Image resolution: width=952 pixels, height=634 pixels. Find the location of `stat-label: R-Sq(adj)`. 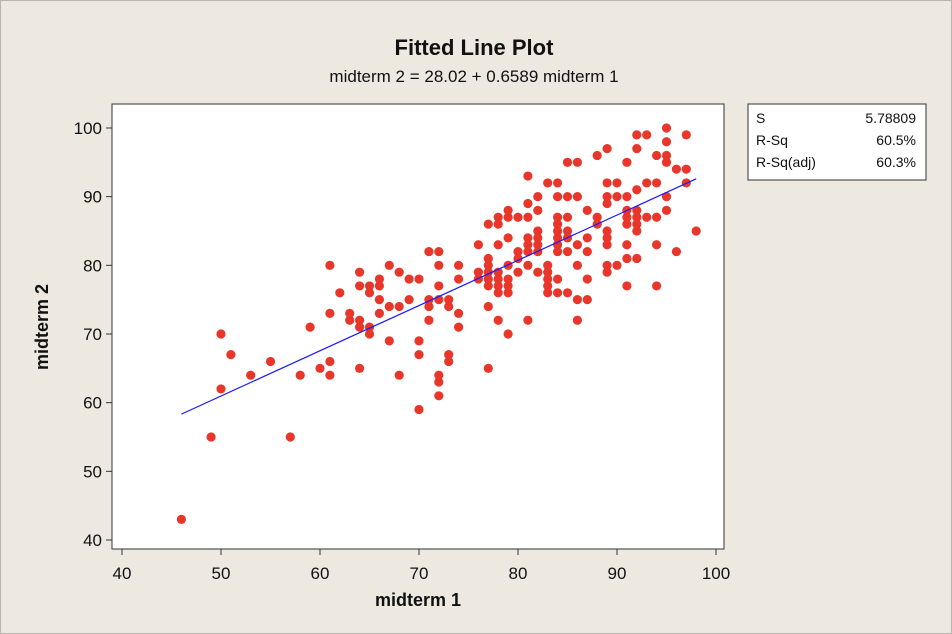

stat-label: R-Sq(adj) is located at coordinates (786, 162).